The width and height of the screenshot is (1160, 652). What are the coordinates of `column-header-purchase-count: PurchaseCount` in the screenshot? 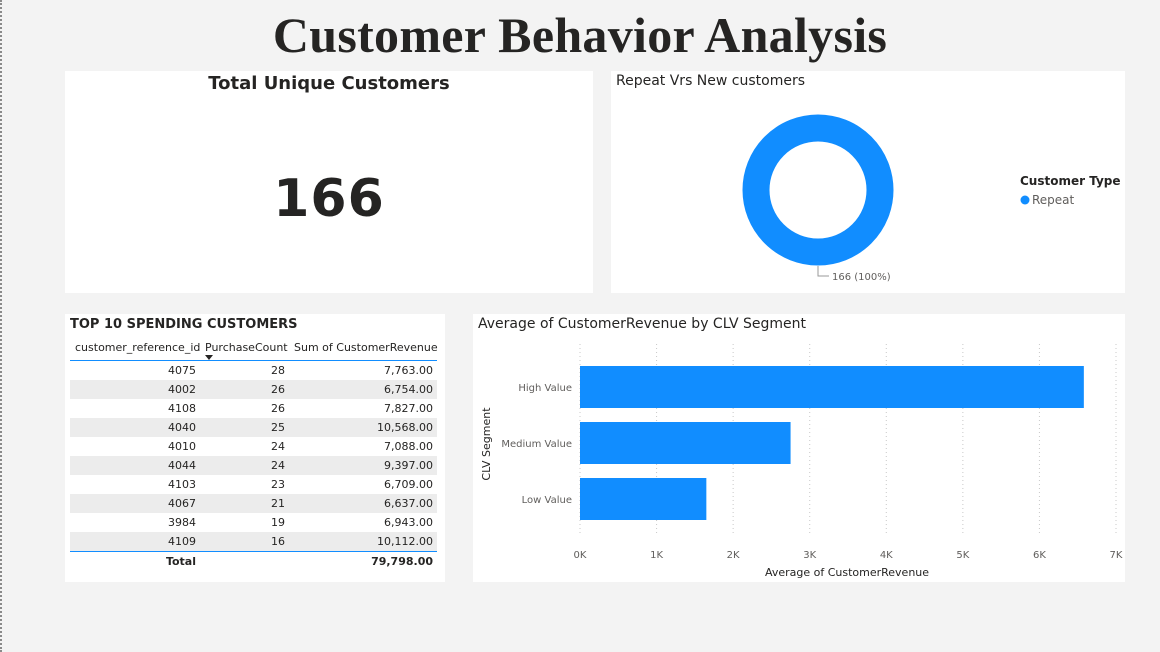 It's located at (246, 347).